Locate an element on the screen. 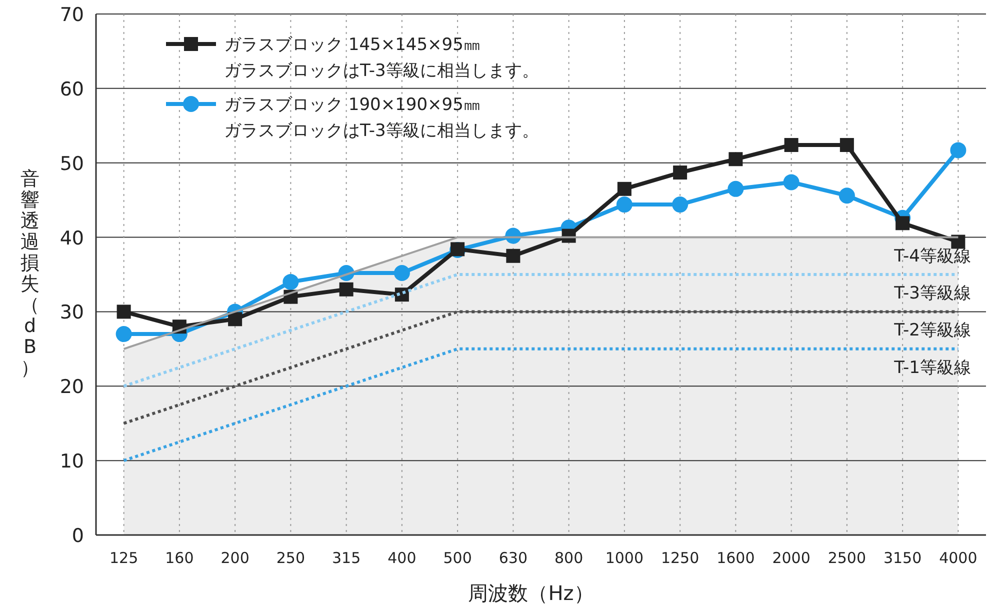  x-tick-label: 630 is located at coordinates (513, 558).